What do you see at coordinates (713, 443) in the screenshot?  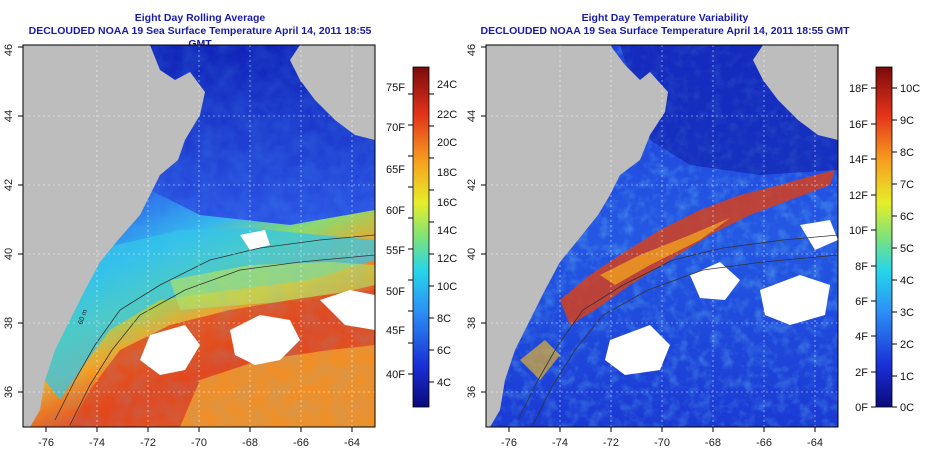 I see `right-x-tick: -68` at bounding box center [713, 443].